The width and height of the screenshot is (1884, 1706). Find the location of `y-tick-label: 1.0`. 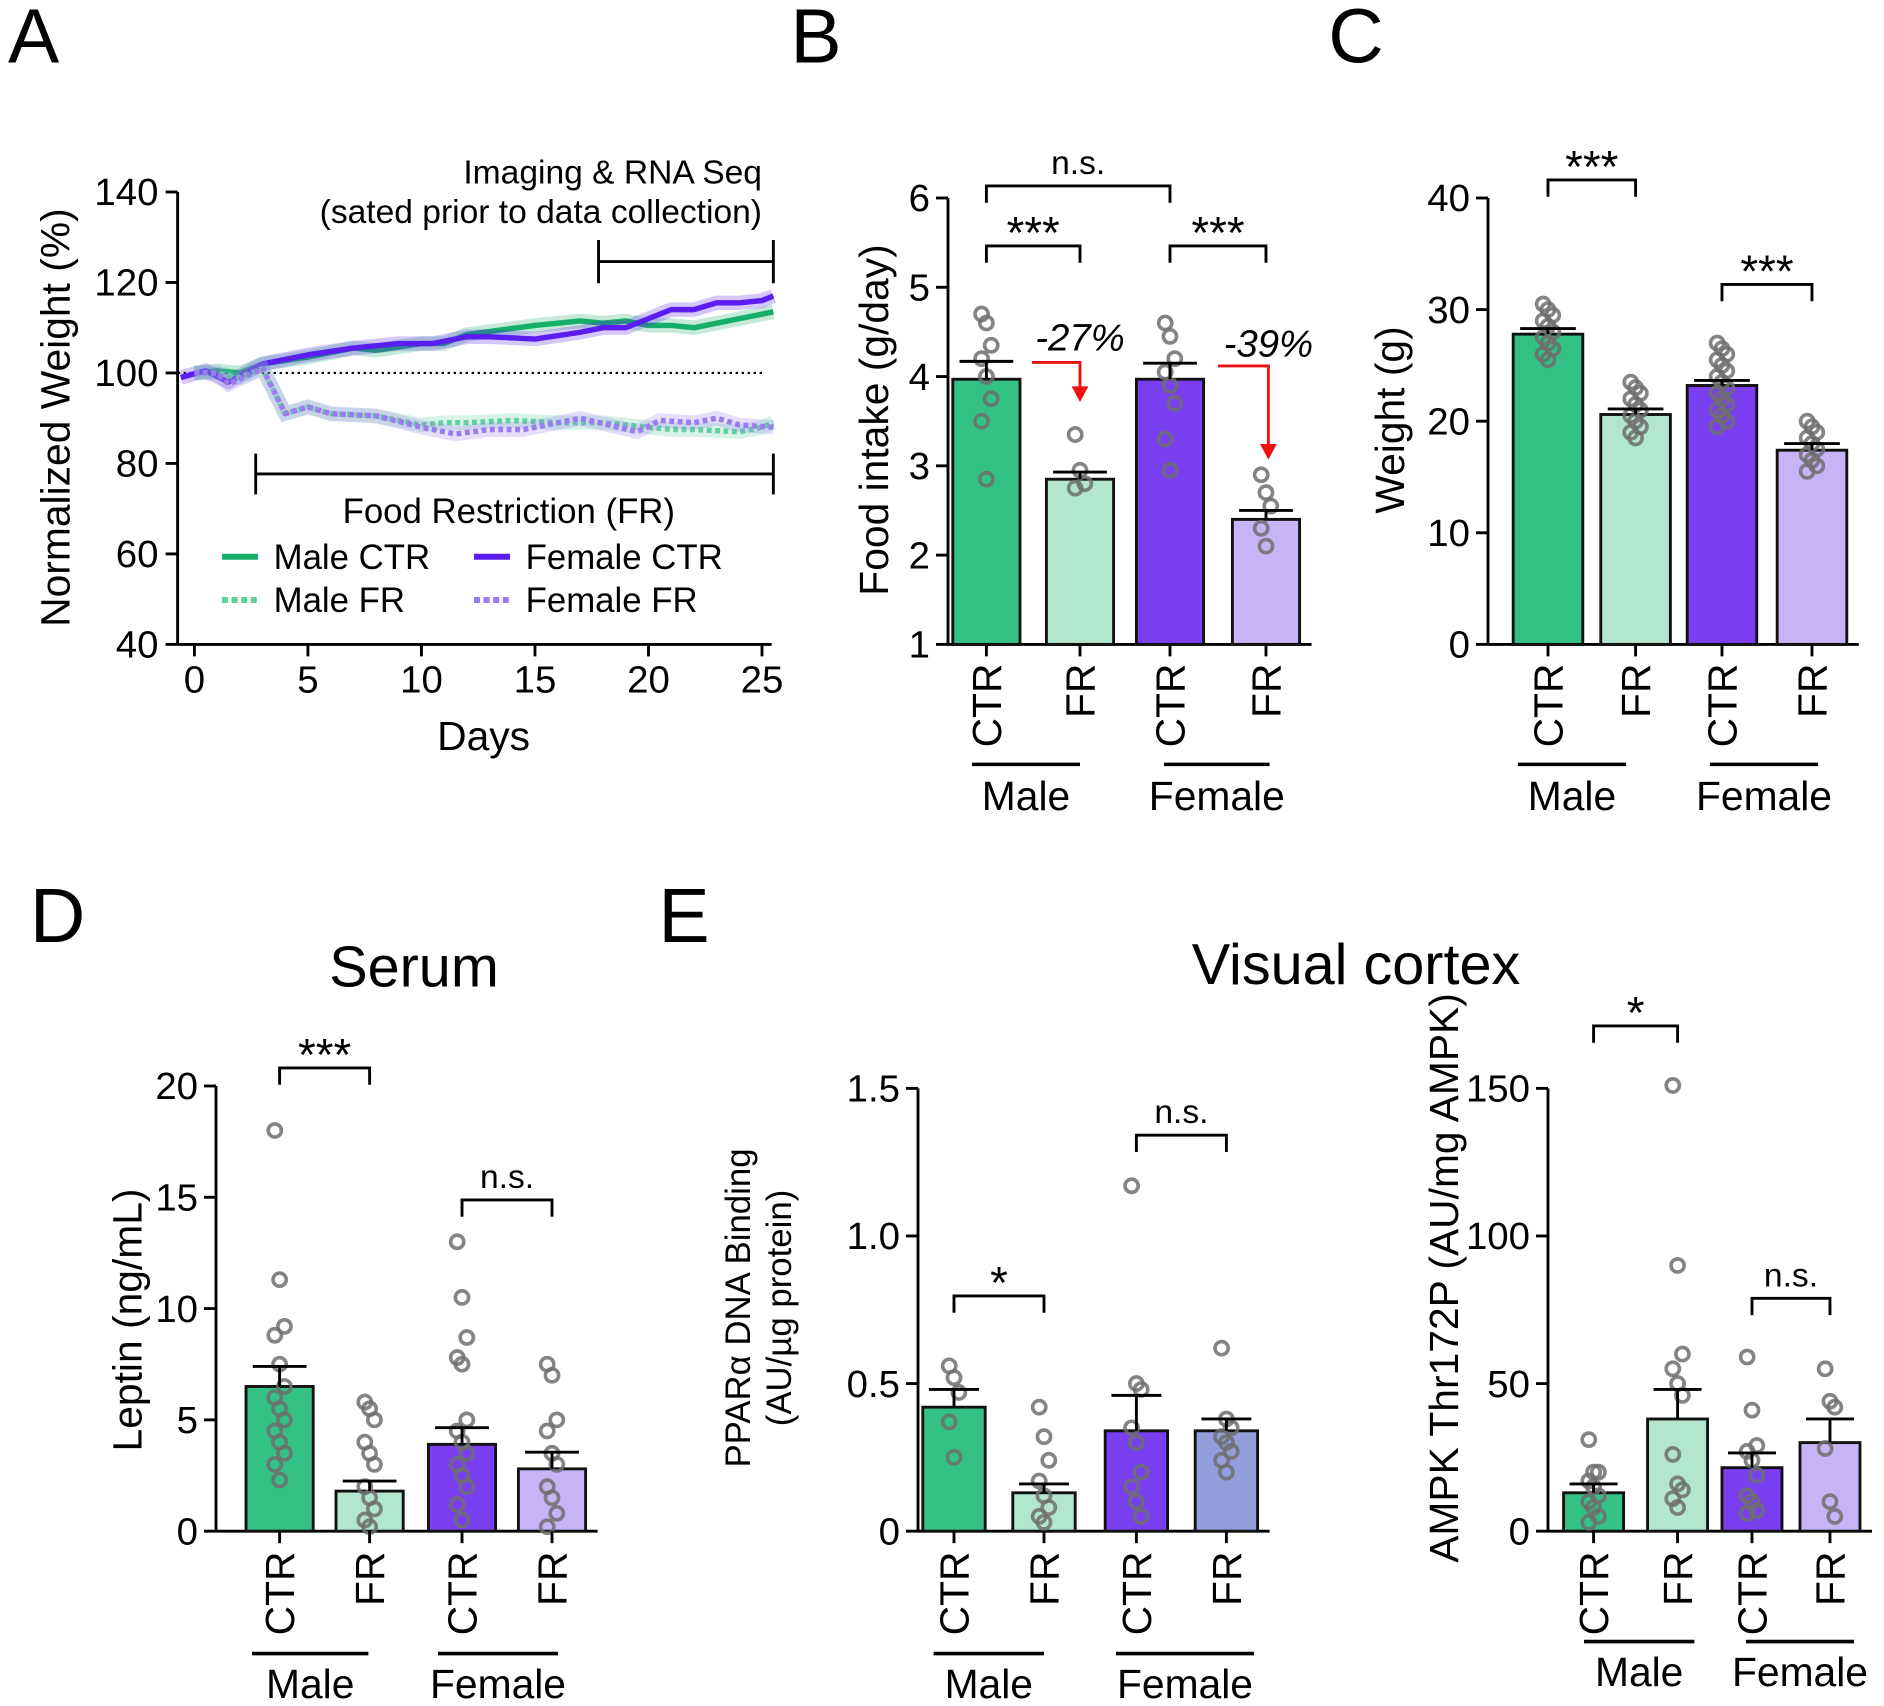

y-tick-label: 1.0 is located at coordinates (873, 1236).